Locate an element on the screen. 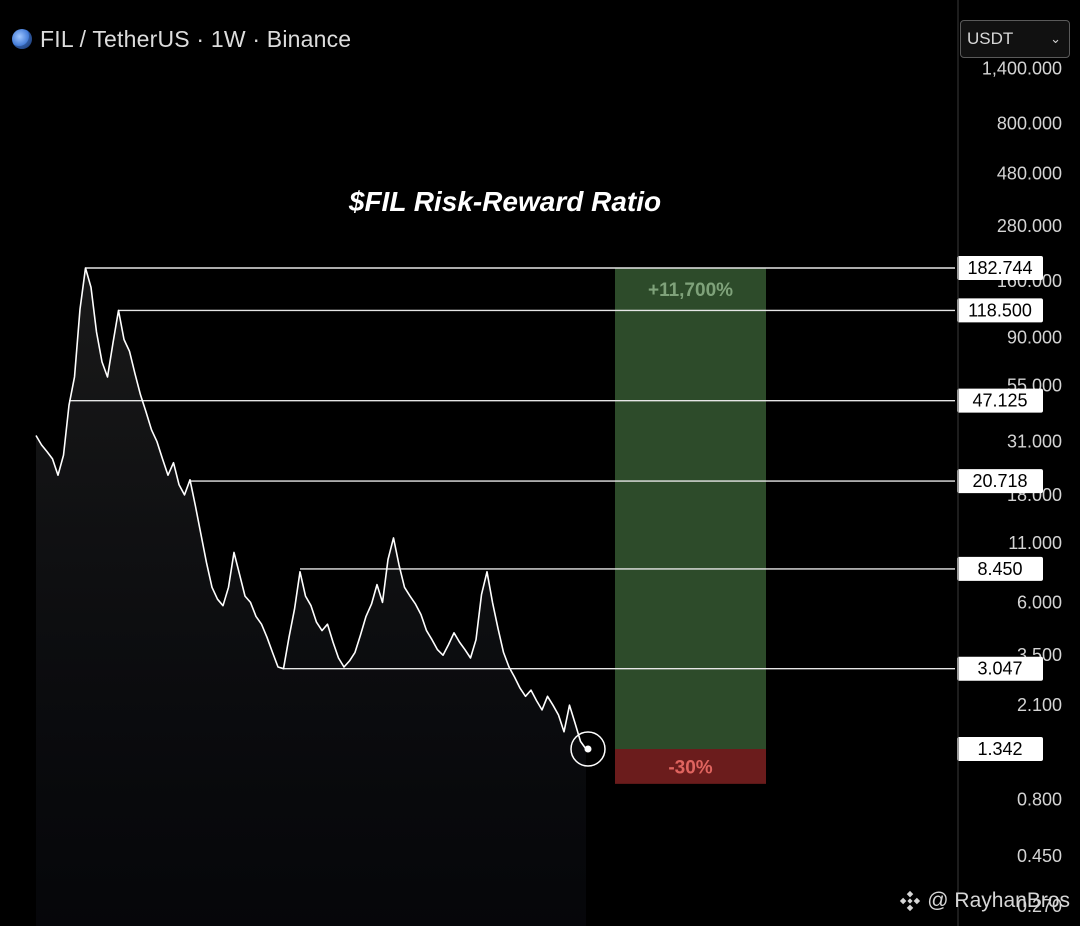 This screenshot has height=926, width=1080. currency-select: USDT ⌄ is located at coordinates (1015, 39).